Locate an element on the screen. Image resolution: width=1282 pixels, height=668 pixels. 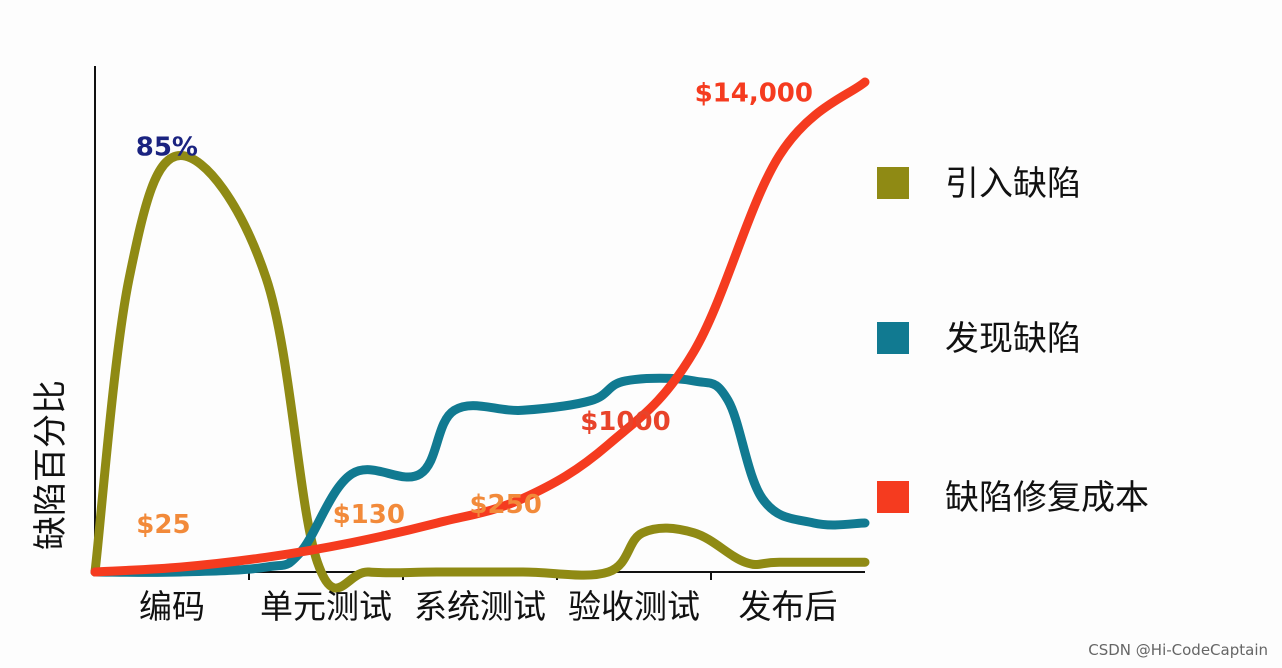
category-label: 系统测试 is located at coordinates (480, 606).